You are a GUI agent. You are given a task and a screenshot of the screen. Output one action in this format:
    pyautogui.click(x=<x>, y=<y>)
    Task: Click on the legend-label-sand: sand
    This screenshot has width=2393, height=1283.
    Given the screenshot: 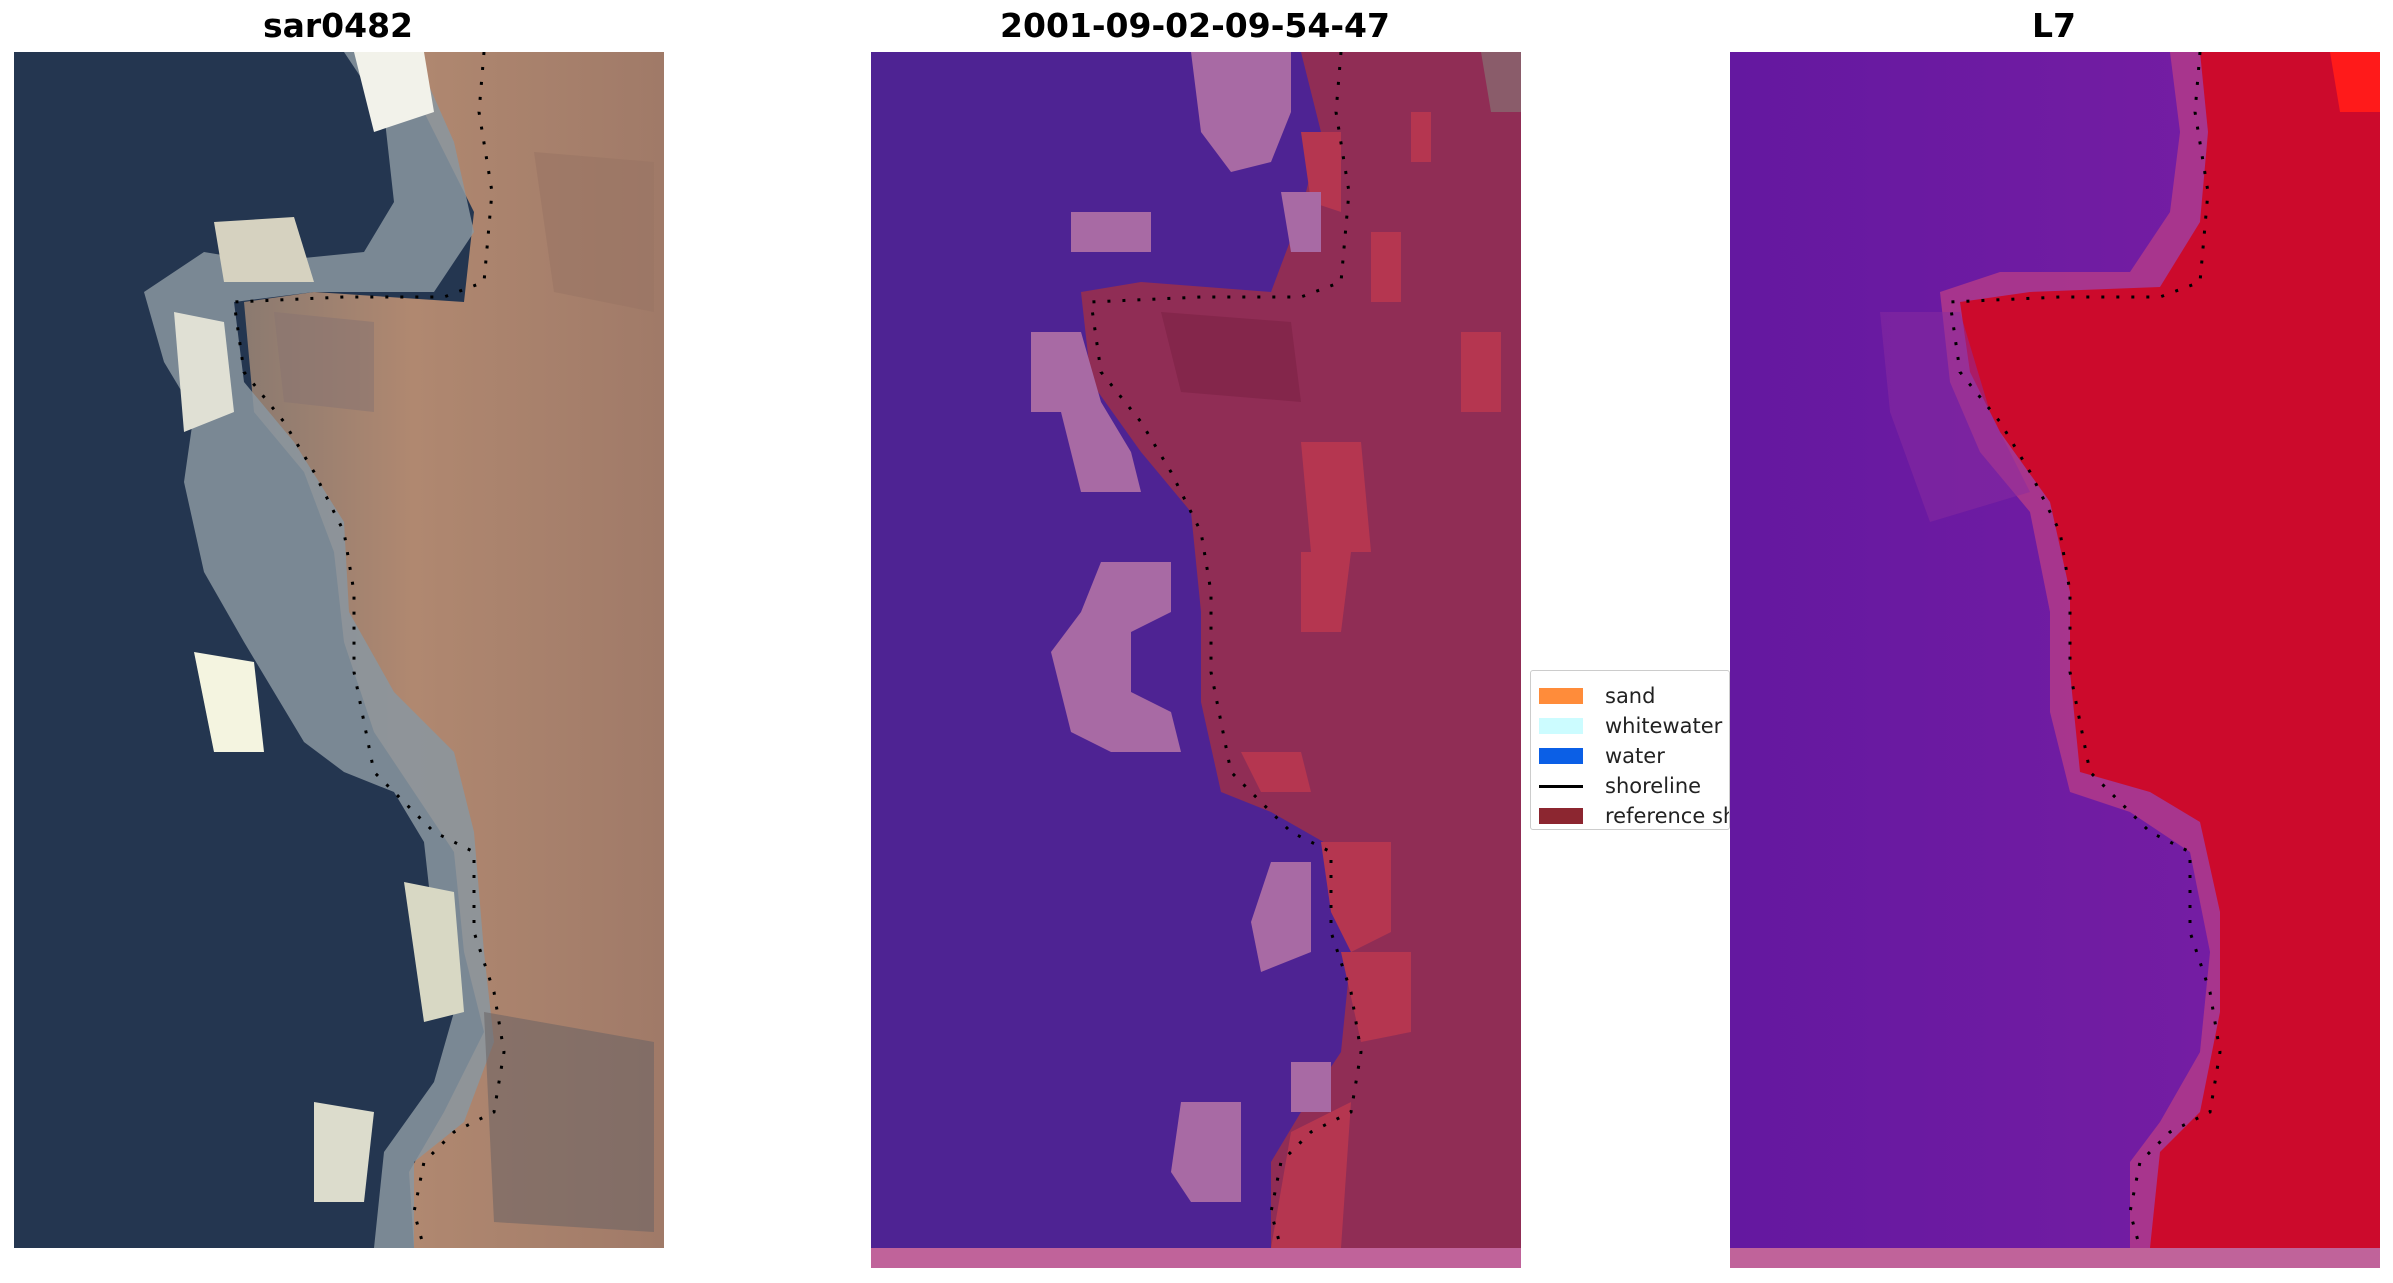 What is the action you would take?
    pyautogui.click(x=1630, y=696)
    